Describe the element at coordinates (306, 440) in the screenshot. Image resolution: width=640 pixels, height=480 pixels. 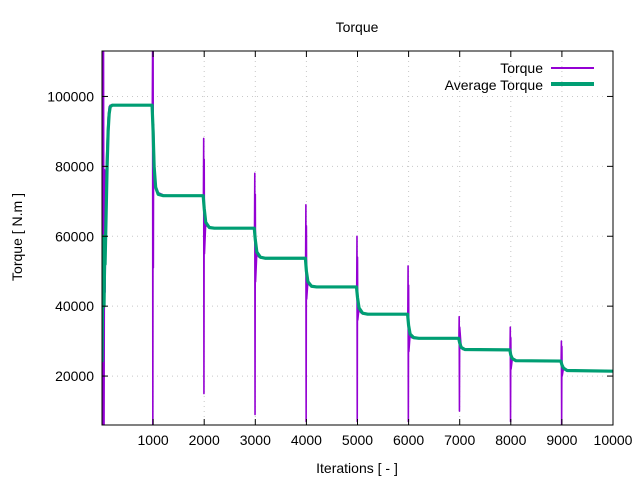
I see `x-tick-label: 4000` at that location.